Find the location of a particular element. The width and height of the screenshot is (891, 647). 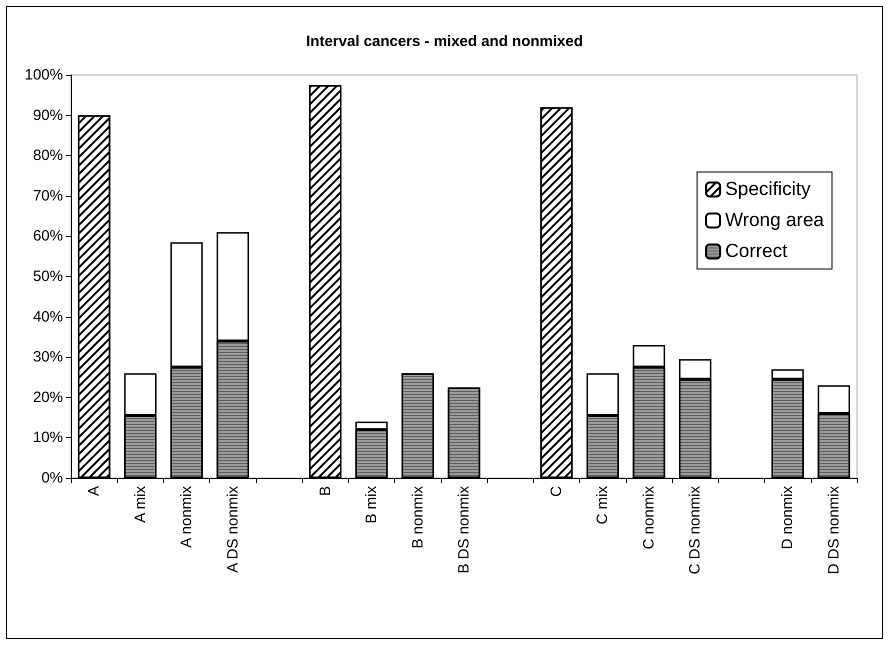

x-tick-label: C nonmix is located at coordinates (649, 518).